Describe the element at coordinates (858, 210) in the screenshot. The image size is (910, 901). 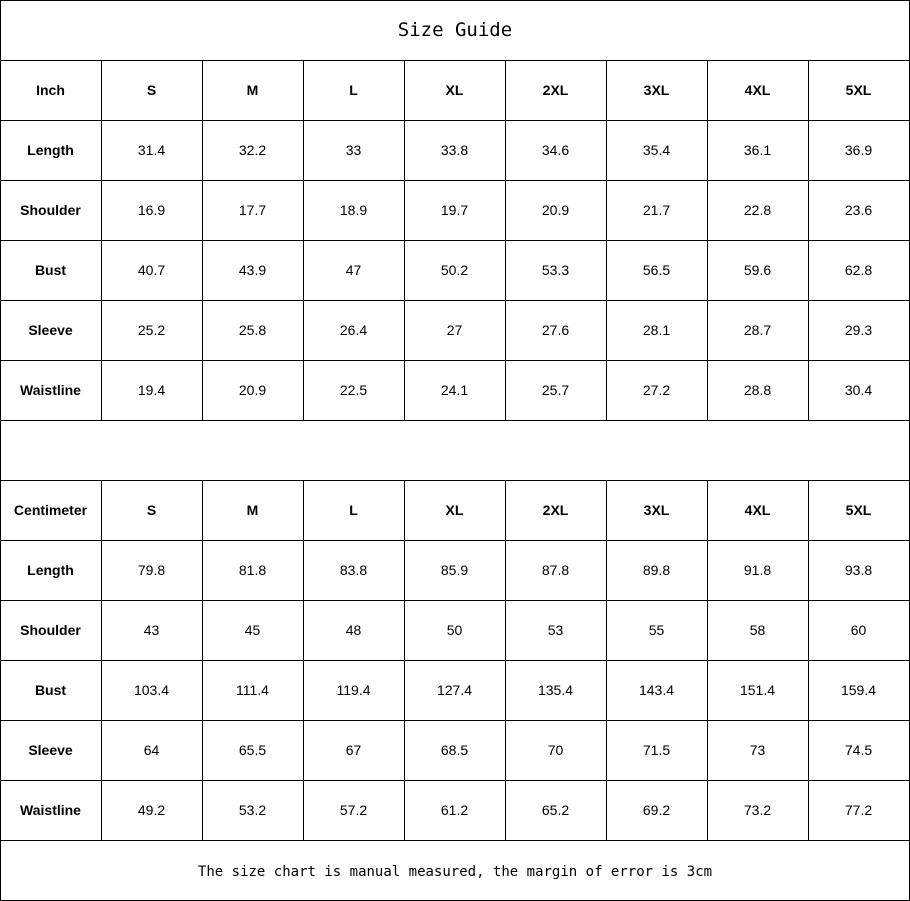
I see `inch-shoulder-value: 23.6` at that location.